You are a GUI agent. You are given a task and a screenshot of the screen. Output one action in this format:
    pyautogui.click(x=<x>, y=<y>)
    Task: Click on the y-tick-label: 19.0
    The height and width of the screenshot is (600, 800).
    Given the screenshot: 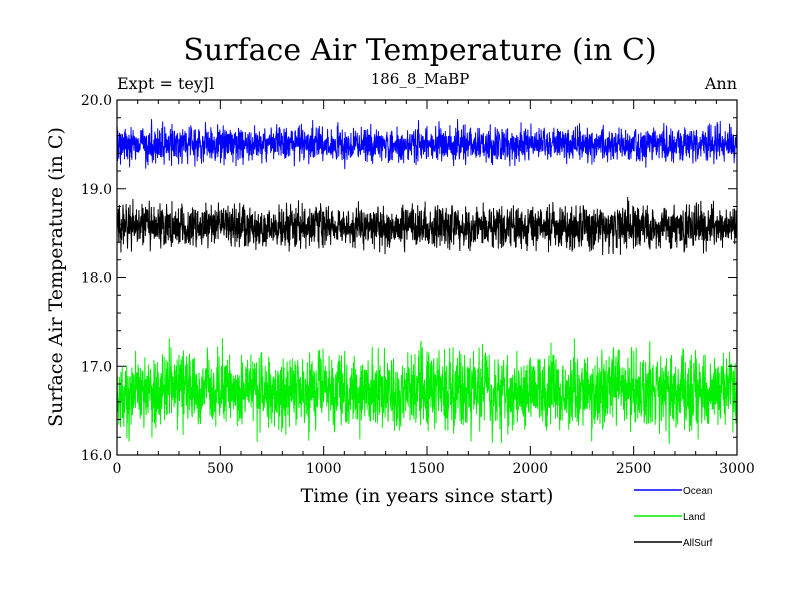 What is the action you would take?
    pyautogui.click(x=96, y=190)
    